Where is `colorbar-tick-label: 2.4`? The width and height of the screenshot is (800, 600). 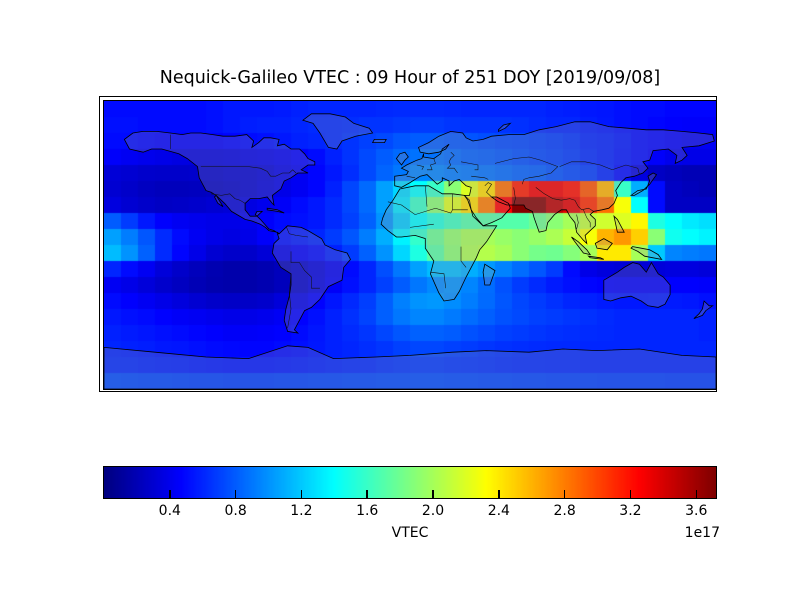 colorbar-tick-label: 2.4 is located at coordinates (498, 511).